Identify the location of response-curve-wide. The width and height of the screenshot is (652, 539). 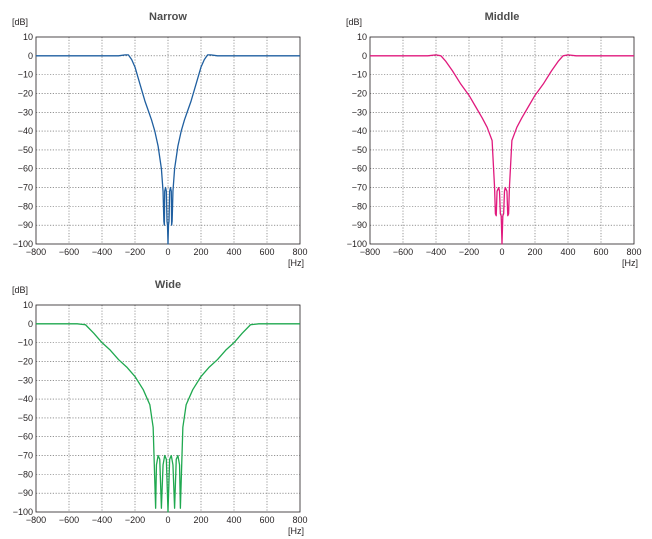
(168, 418).